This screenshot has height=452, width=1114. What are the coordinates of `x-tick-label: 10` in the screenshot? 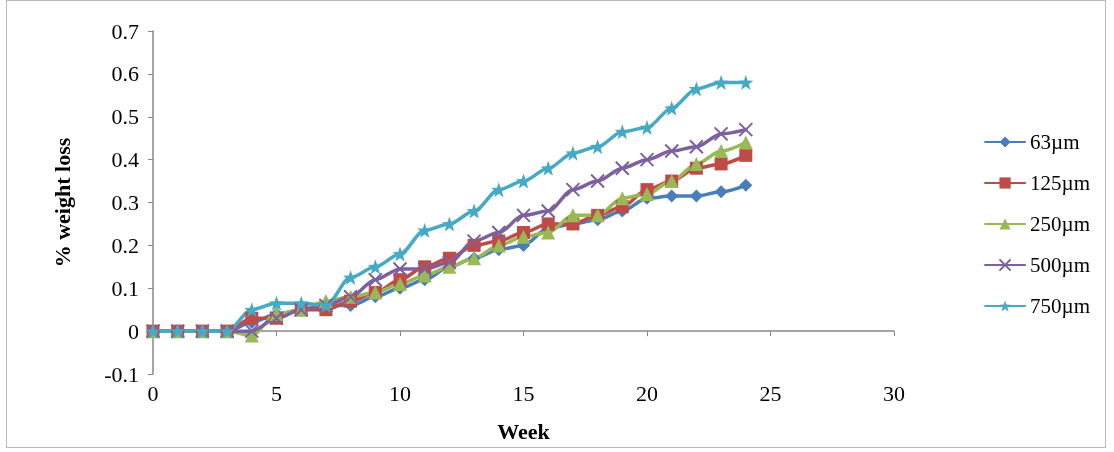 It's located at (400, 393).